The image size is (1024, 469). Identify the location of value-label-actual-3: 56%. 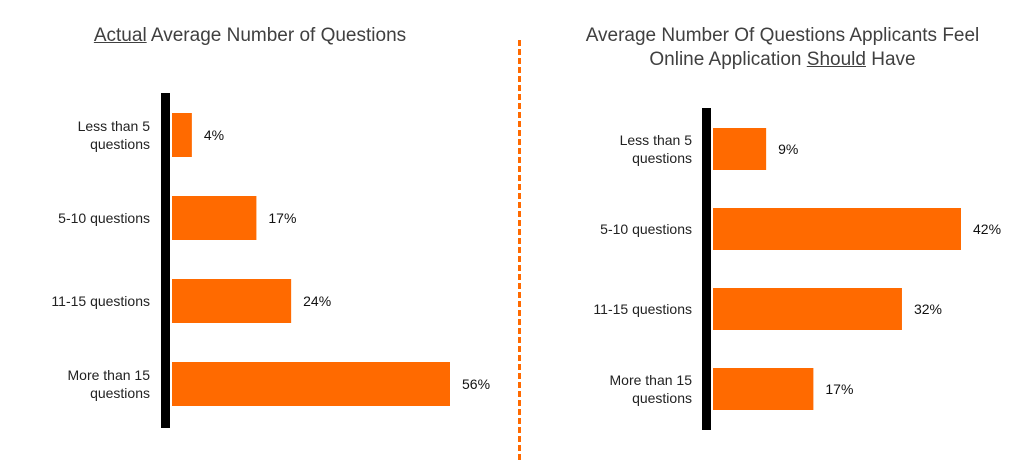
(476, 384).